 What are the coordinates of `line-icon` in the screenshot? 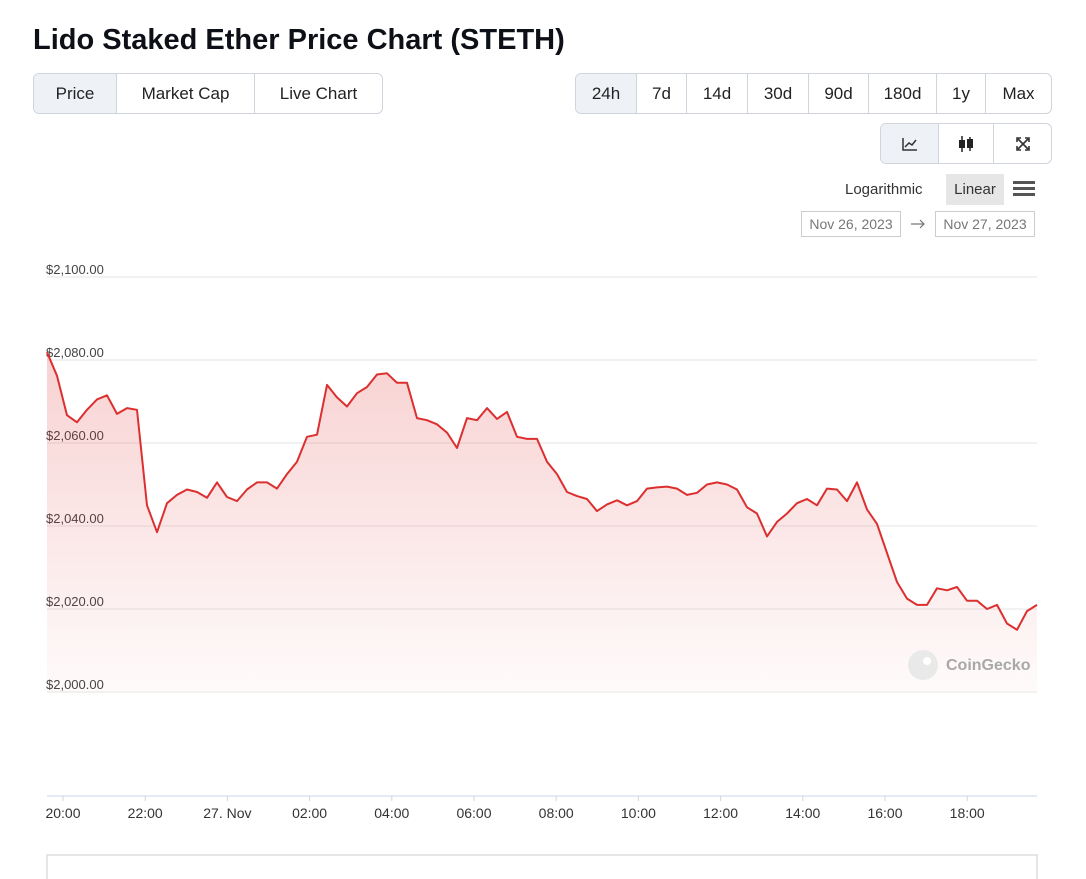 It's located at (909, 144).